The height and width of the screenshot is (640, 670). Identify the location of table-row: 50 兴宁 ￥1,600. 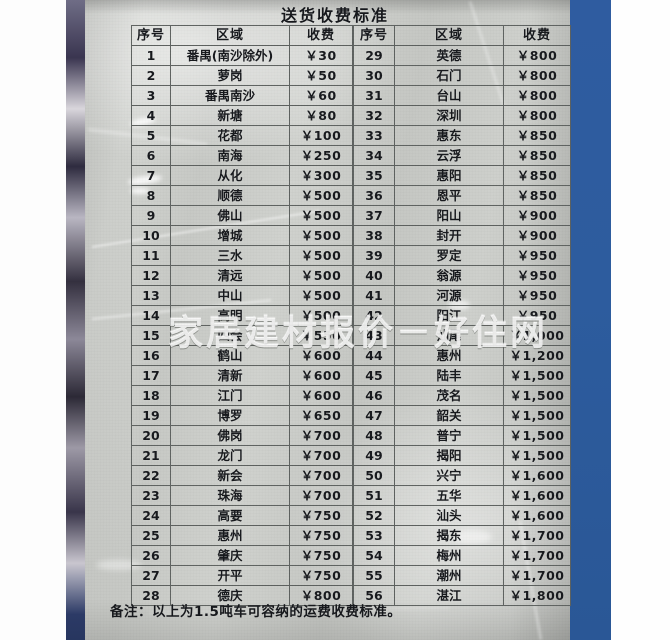
(462, 475).